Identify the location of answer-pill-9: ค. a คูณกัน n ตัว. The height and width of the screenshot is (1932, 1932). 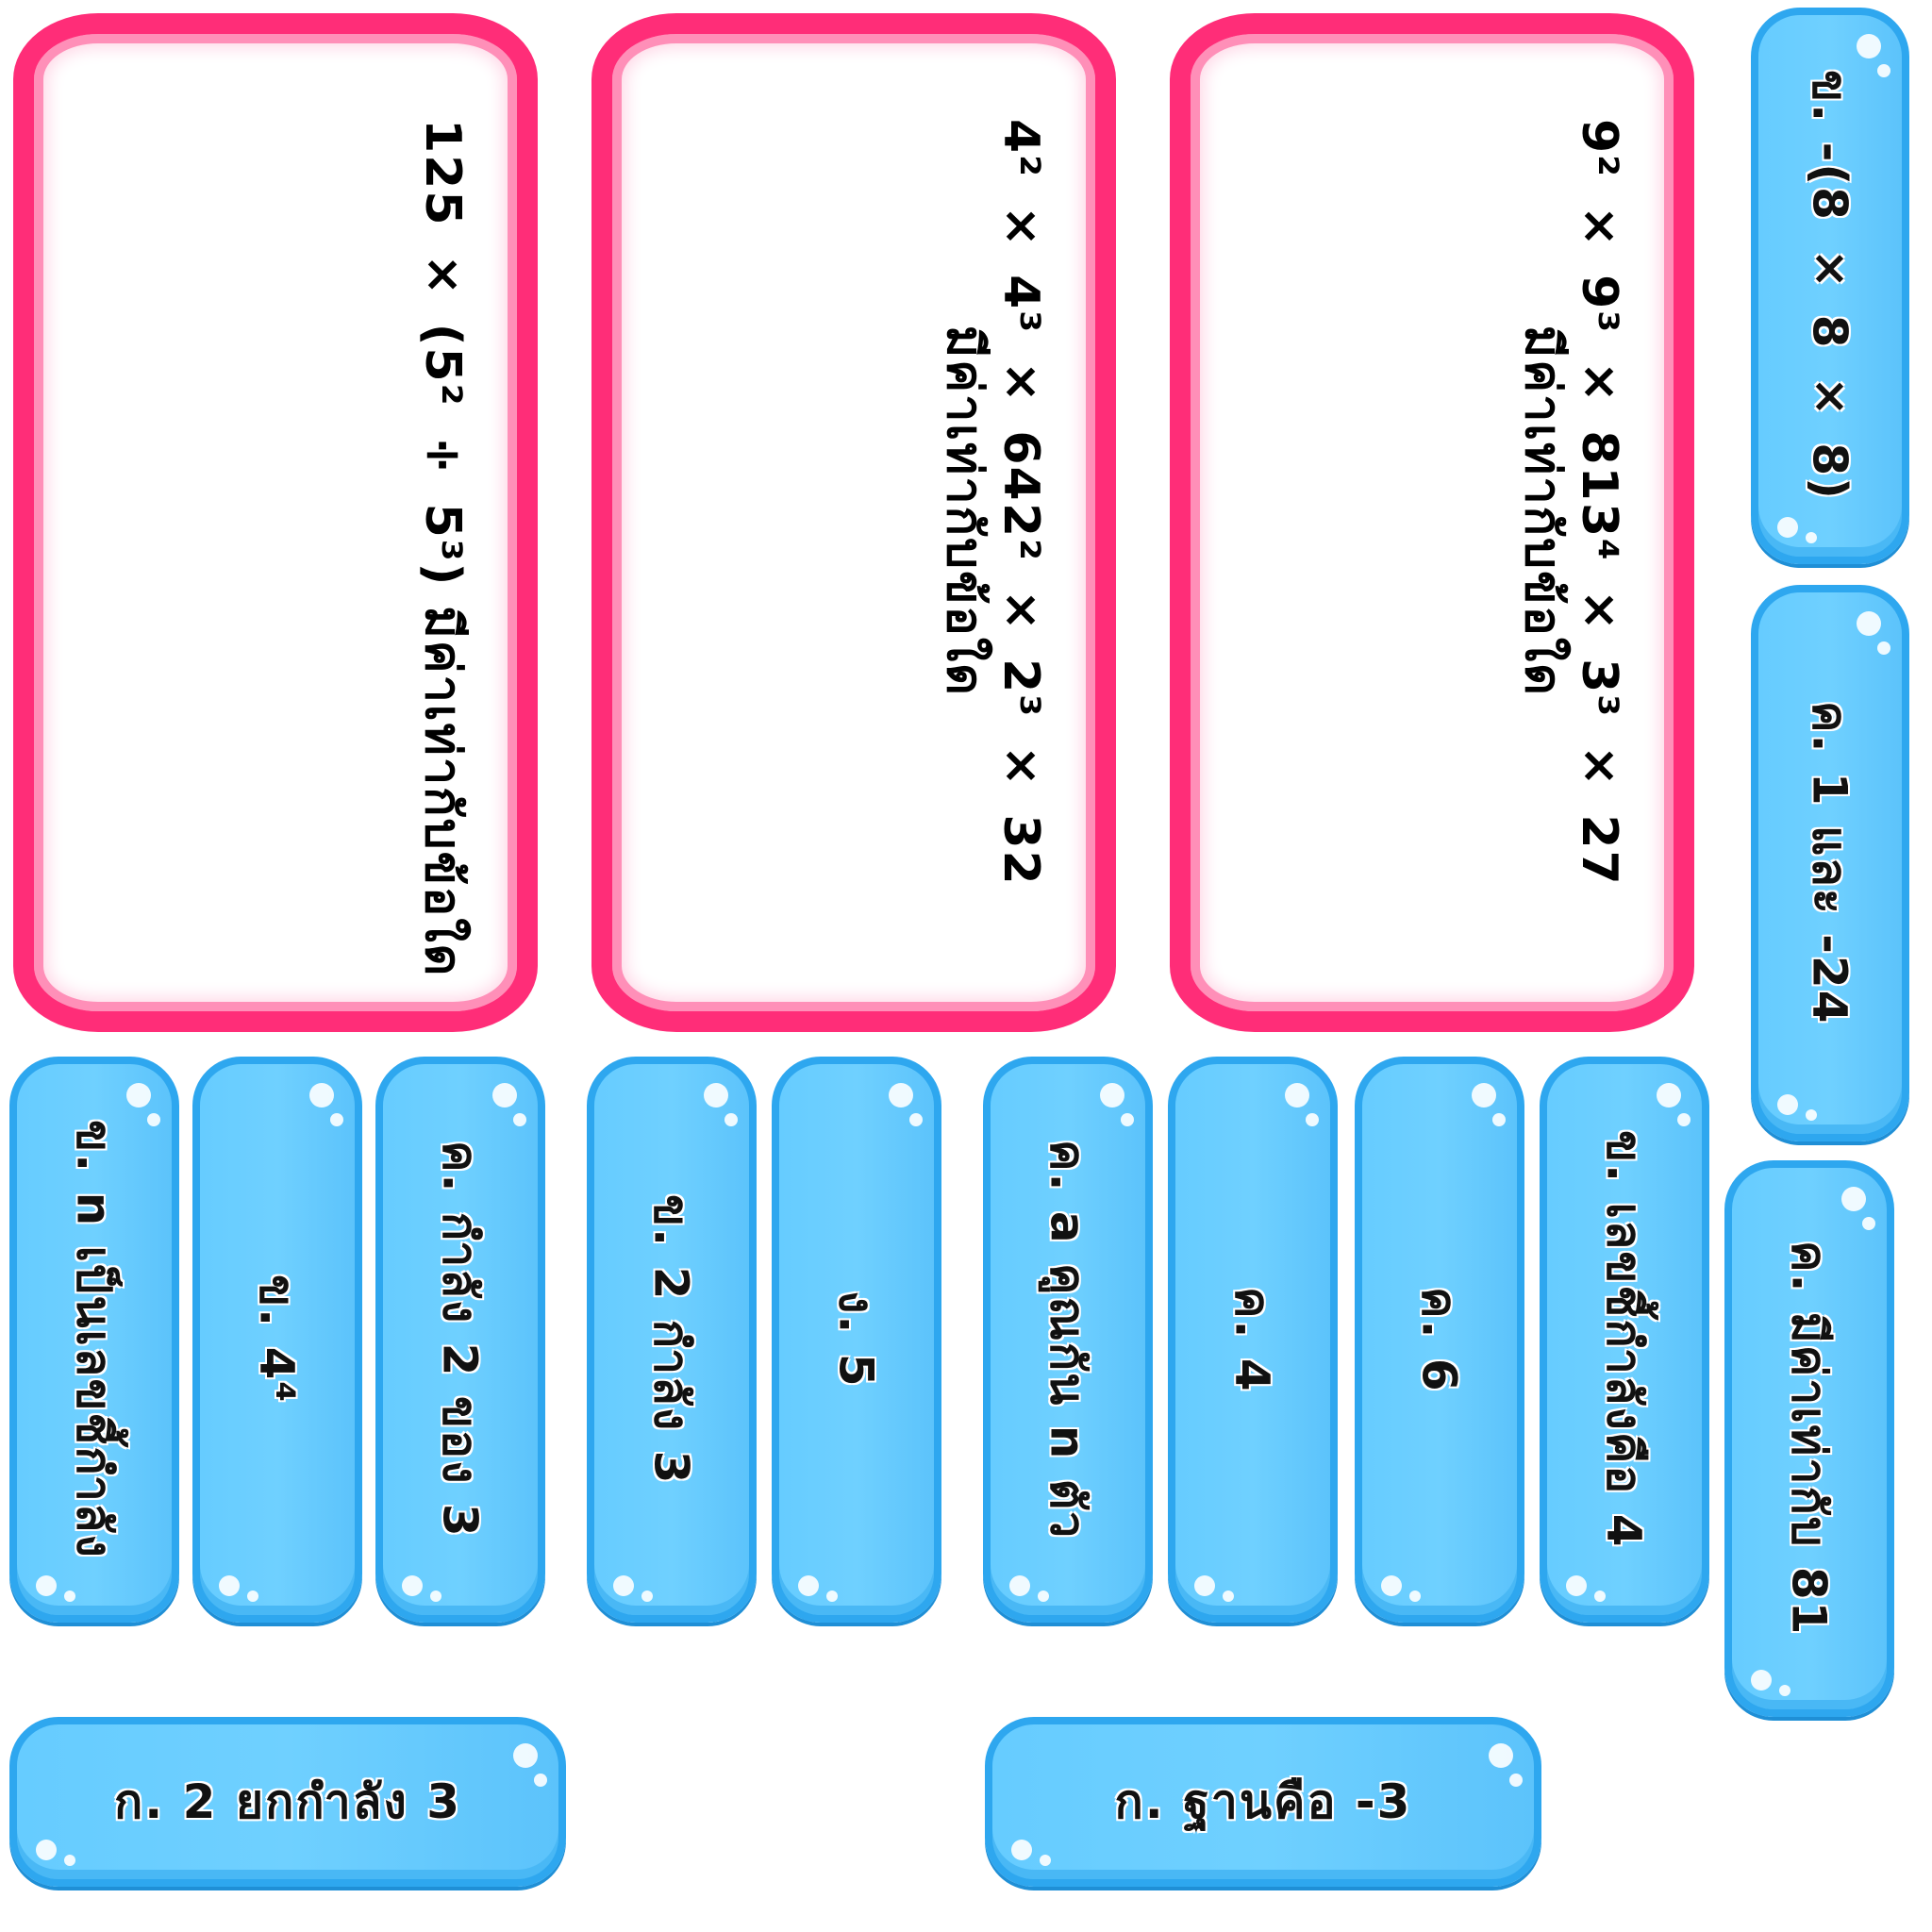
(1068, 1340).